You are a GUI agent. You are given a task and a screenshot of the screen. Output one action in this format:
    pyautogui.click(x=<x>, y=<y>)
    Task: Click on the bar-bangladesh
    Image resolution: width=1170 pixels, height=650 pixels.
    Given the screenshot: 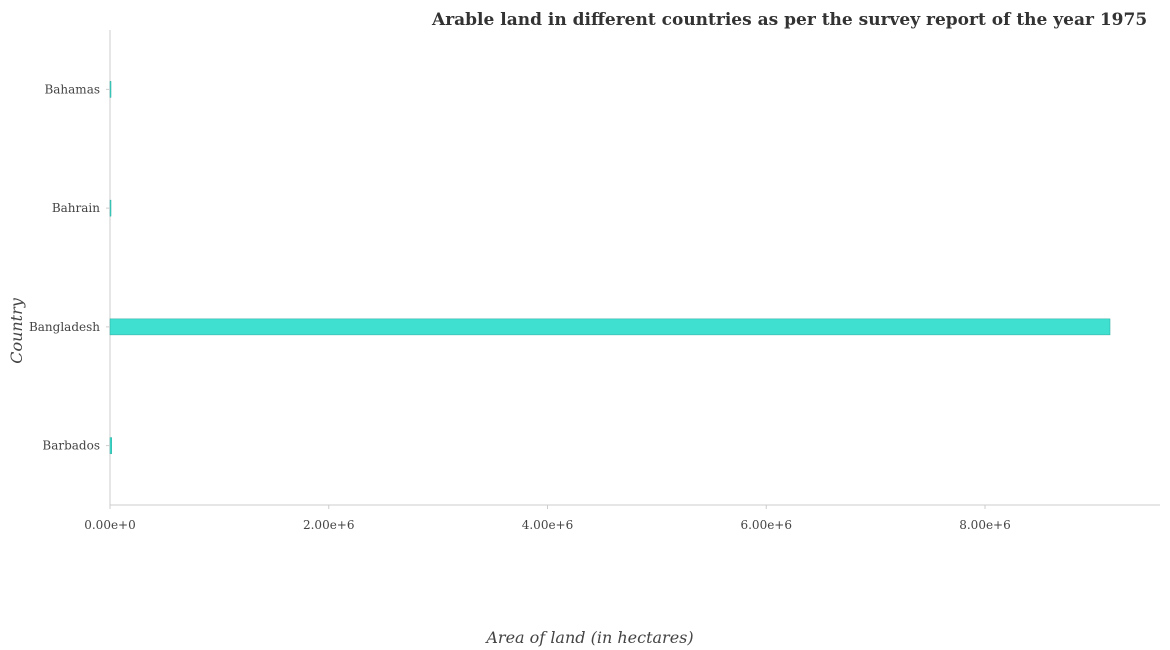 What is the action you would take?
    pyautogui.click(x=610, y=327)
    